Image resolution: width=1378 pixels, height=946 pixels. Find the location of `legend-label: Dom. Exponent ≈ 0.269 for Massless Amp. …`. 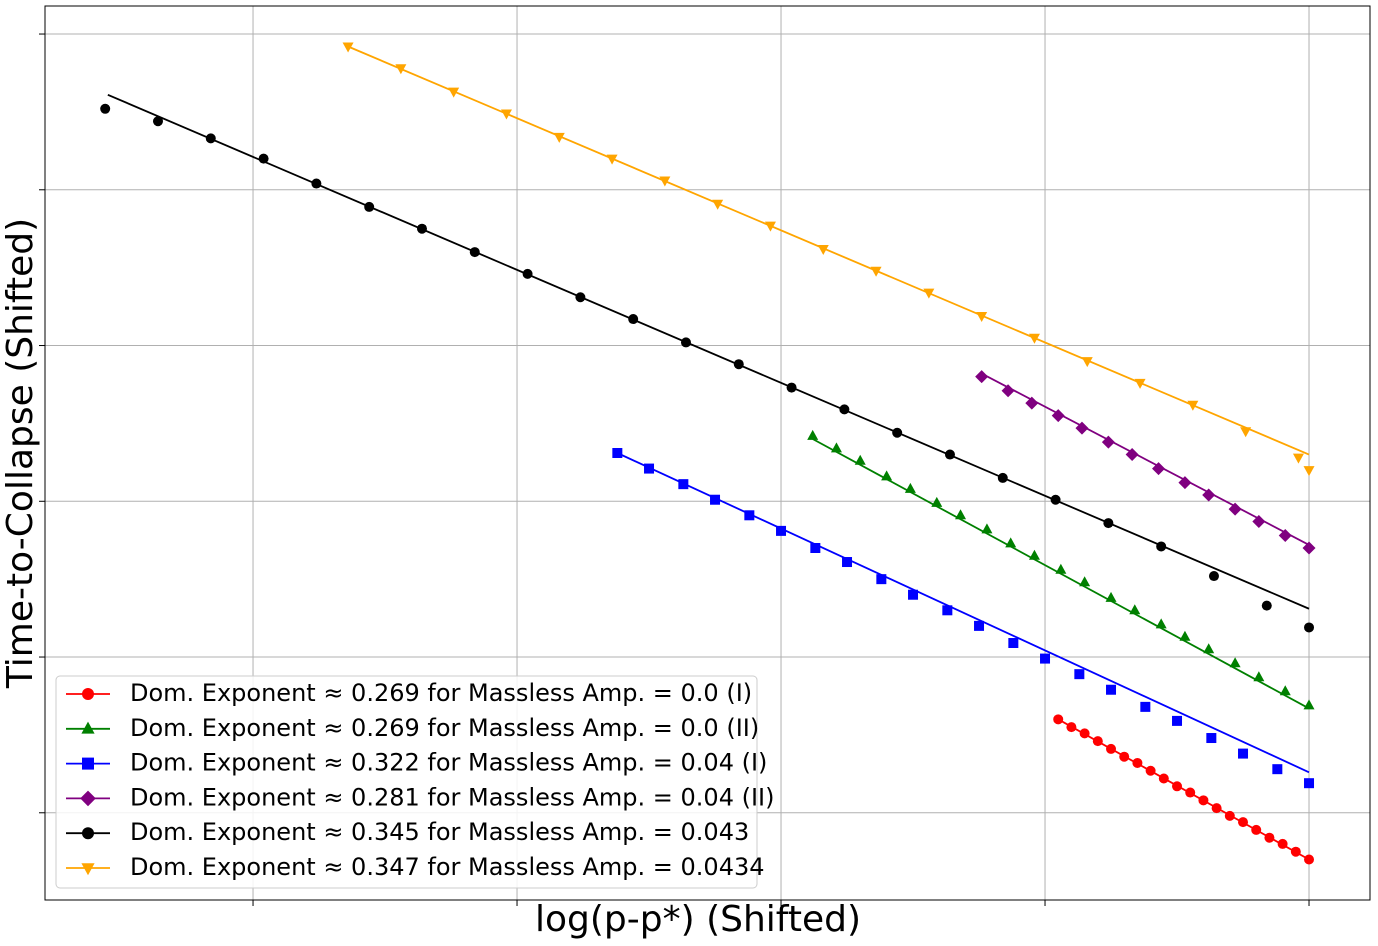

legend-label: Dom. Exponent ≈ 0.269 for Massless Amp. … is located at coordinates (441, 693).